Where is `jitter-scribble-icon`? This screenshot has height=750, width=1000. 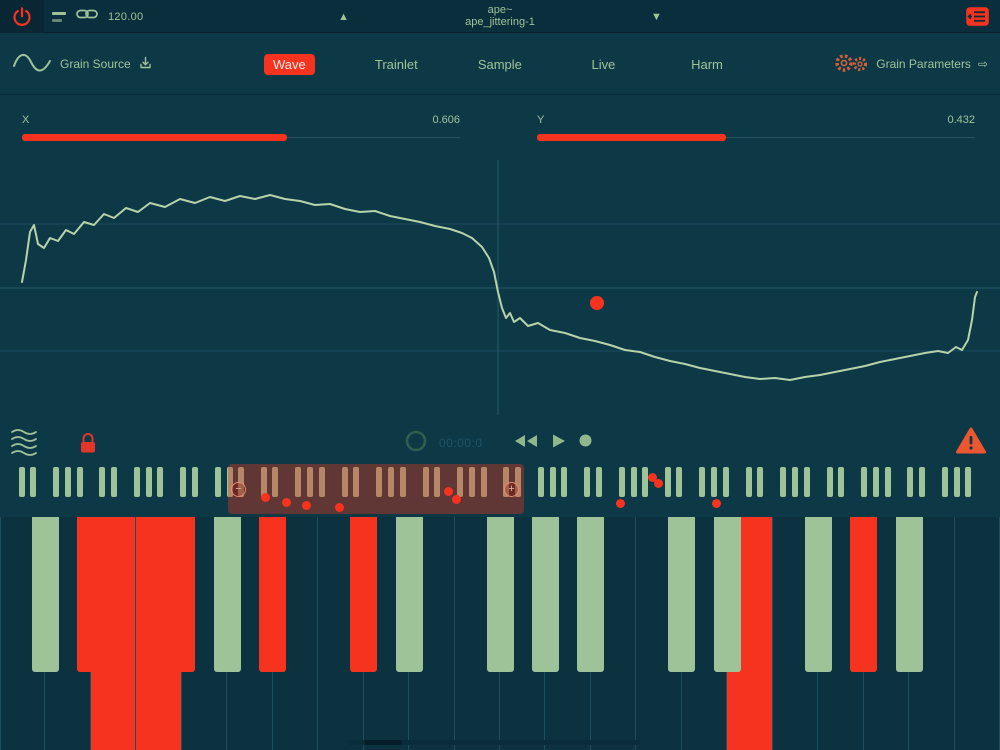
jitter-scribble-icon is located at coordinates (24, 445).